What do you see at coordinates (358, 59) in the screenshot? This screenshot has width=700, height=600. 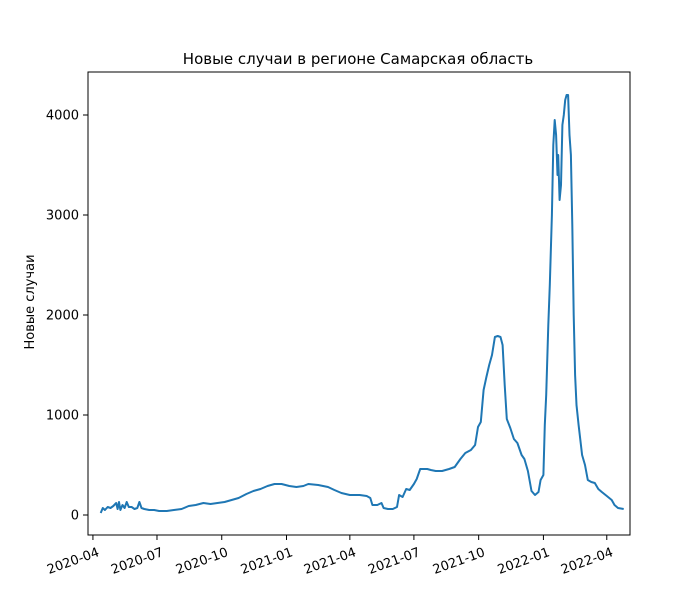 I see `chart-title: Новые случаи в регионе Самарская область` at bounding box center [358, 59].